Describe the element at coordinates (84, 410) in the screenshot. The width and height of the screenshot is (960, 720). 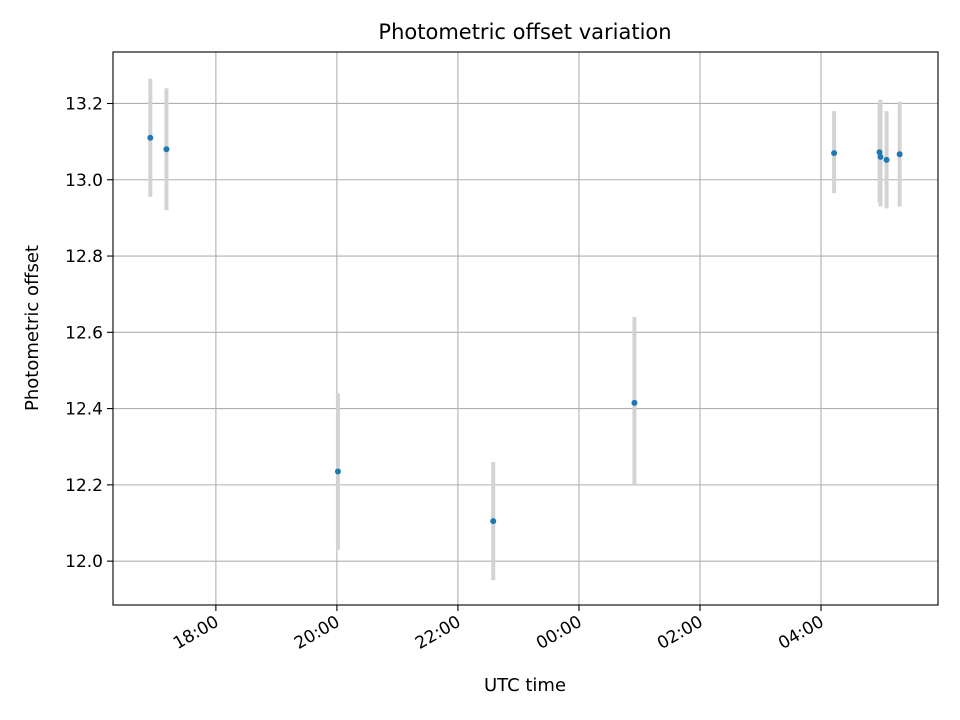
I see `y-tick-label: 12.4` at that location.